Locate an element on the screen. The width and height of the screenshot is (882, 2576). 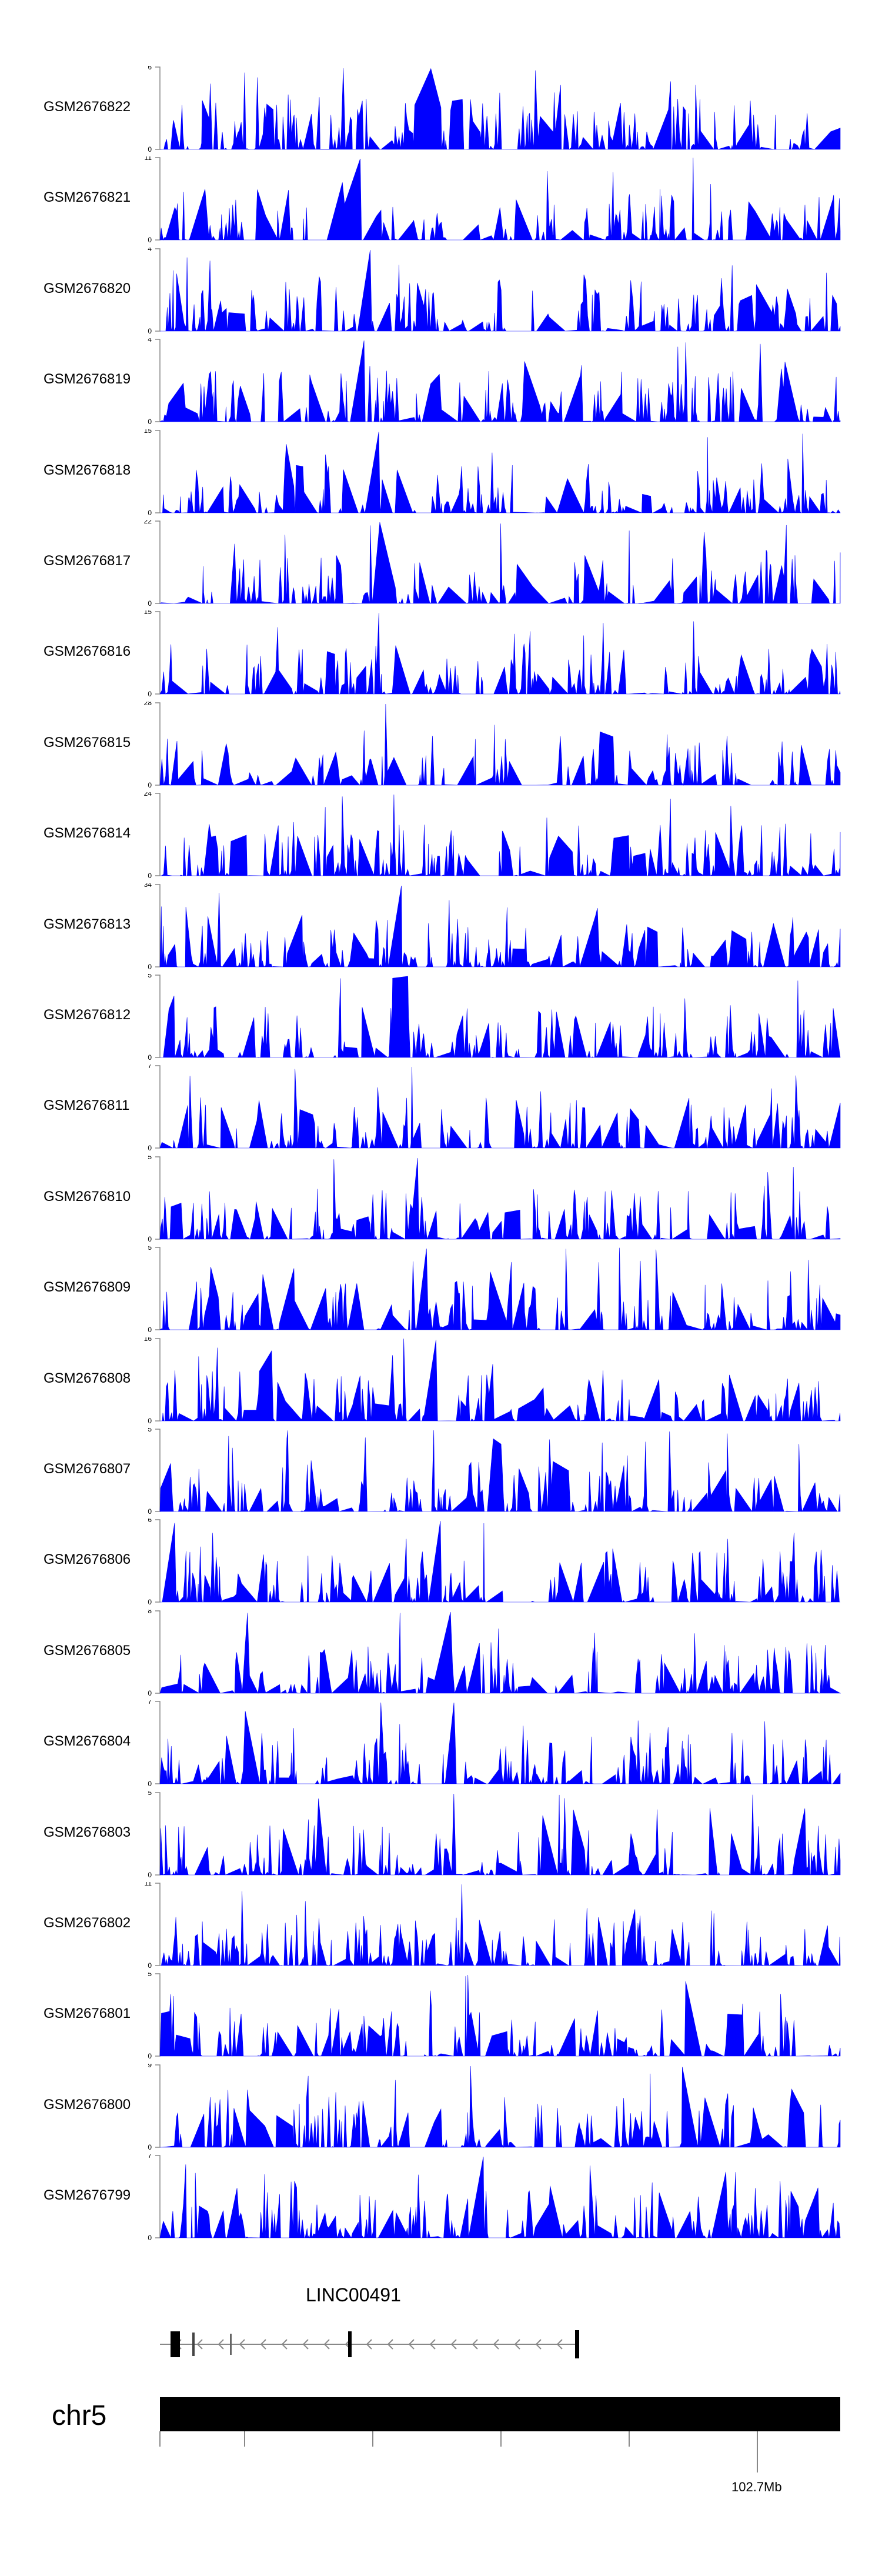
track-GSM2676821: GSM2676821 11 0 is located at coordinates (441, 202).